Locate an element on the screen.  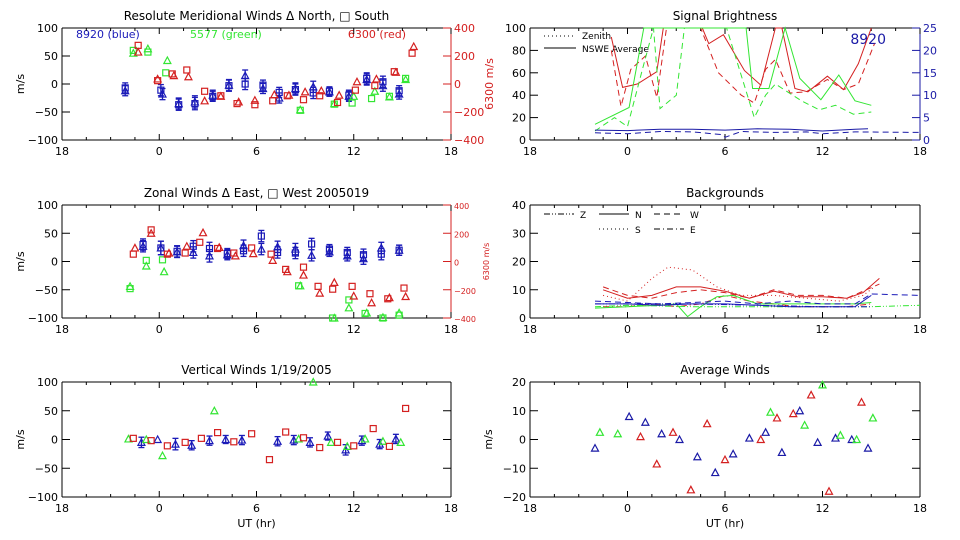
y2-tick-label: 0 is located at coordinates (457, 84).